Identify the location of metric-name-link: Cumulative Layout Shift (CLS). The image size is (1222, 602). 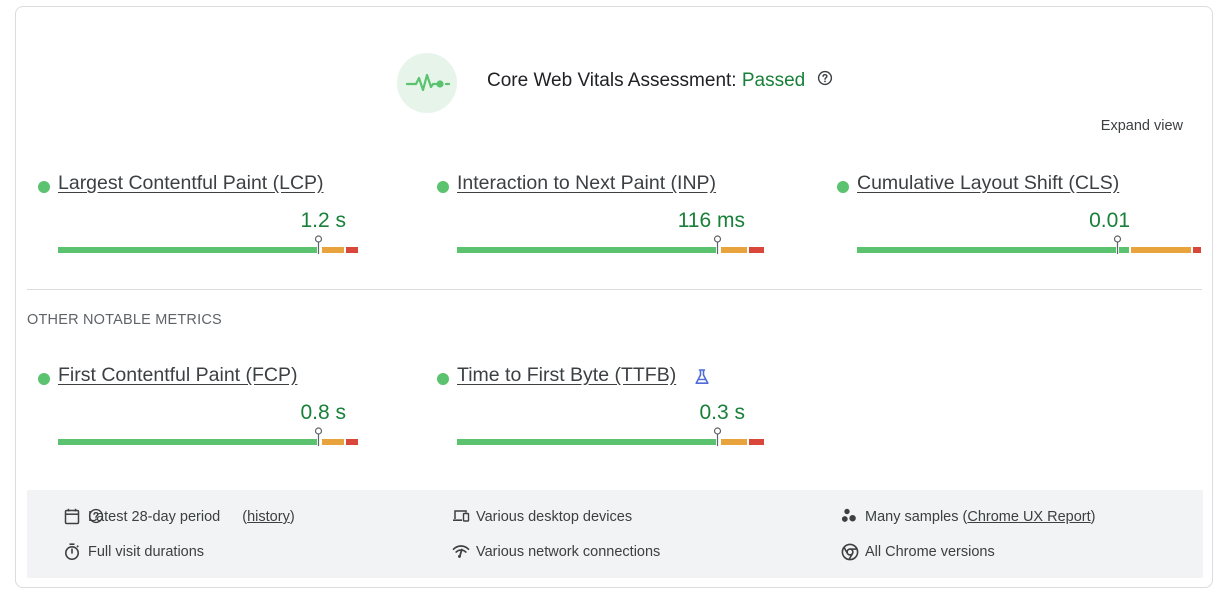
(988, 183).